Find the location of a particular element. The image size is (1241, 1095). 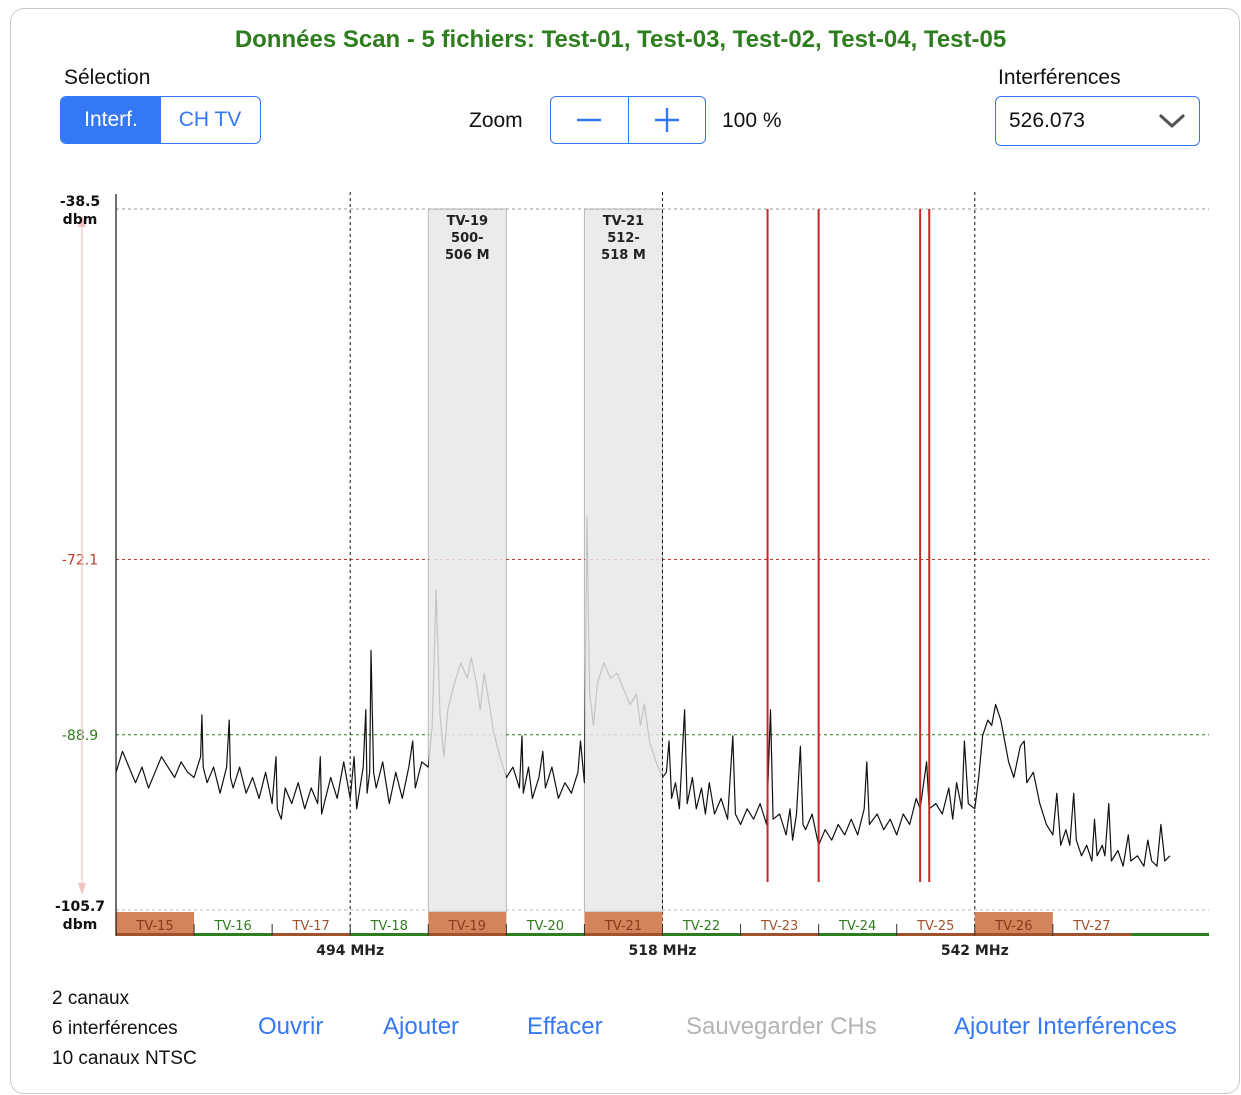

zoom-in-button is located at coordinates (666, 120).